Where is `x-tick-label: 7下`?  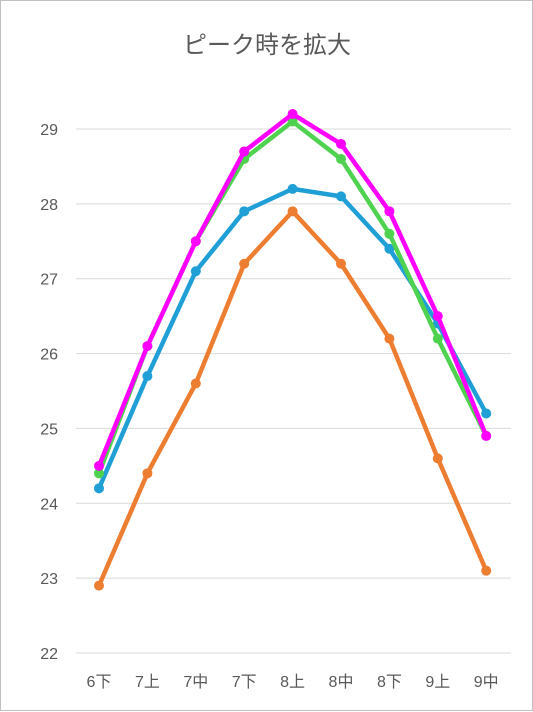 x-tick-label: 7下 is located at coordinates (244, 682).